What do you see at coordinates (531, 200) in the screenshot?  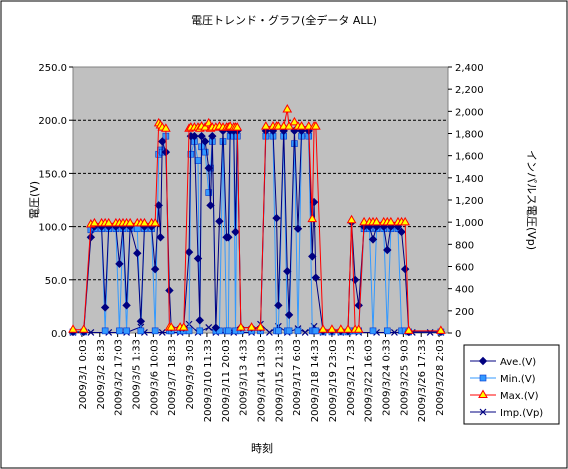 I see `y2-axis-label: インパルス電圧(Vp)` at bounding box center [531, 200].